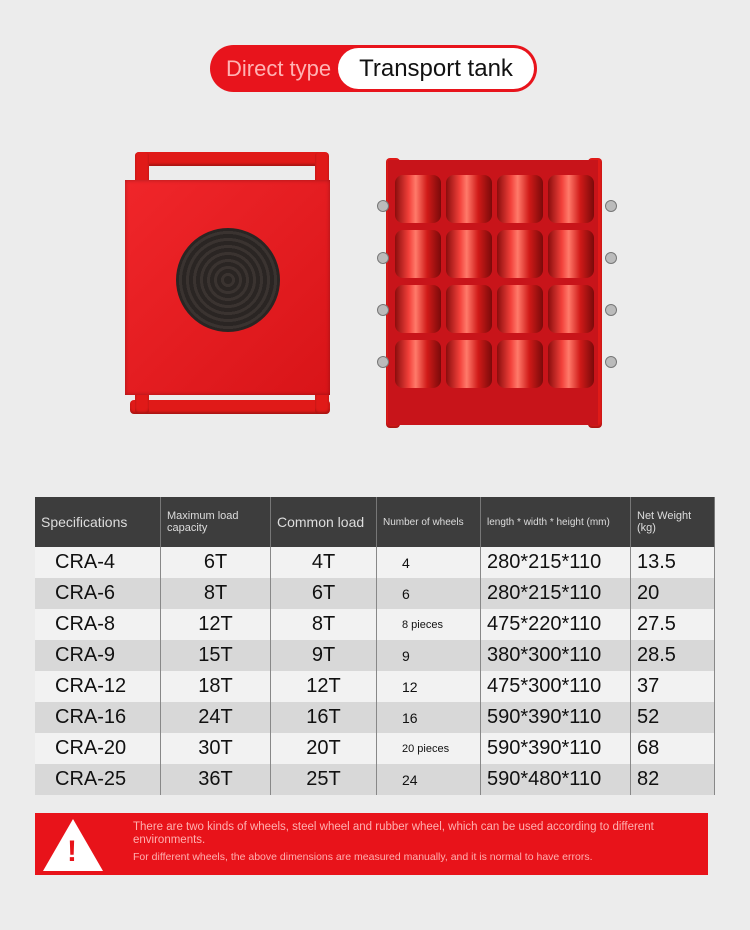 The image size is (750, 930). Describe the element at coordinates (323, 562) in the screenshot. I see `table-cell: 4T` at that location.